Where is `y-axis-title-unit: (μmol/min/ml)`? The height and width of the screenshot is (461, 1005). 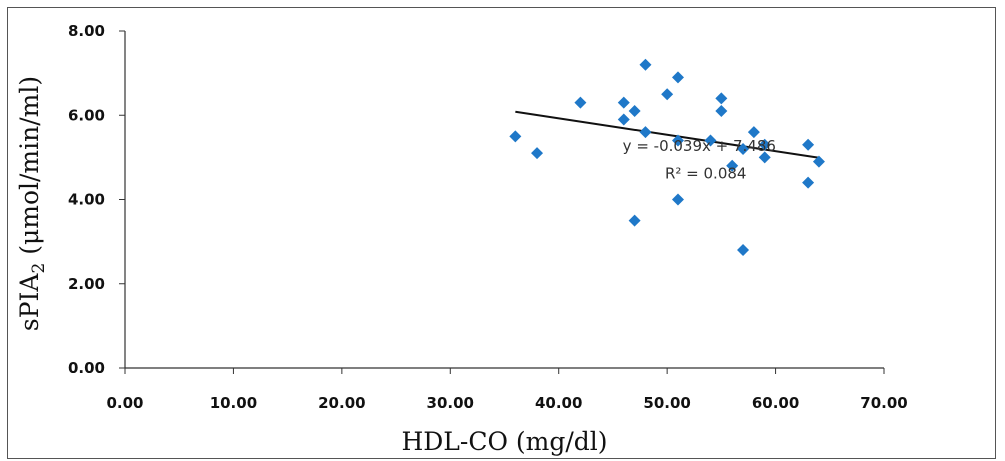 y-axis-title-unit: (μmol/min/ml) is located at coordinates (29, 169).